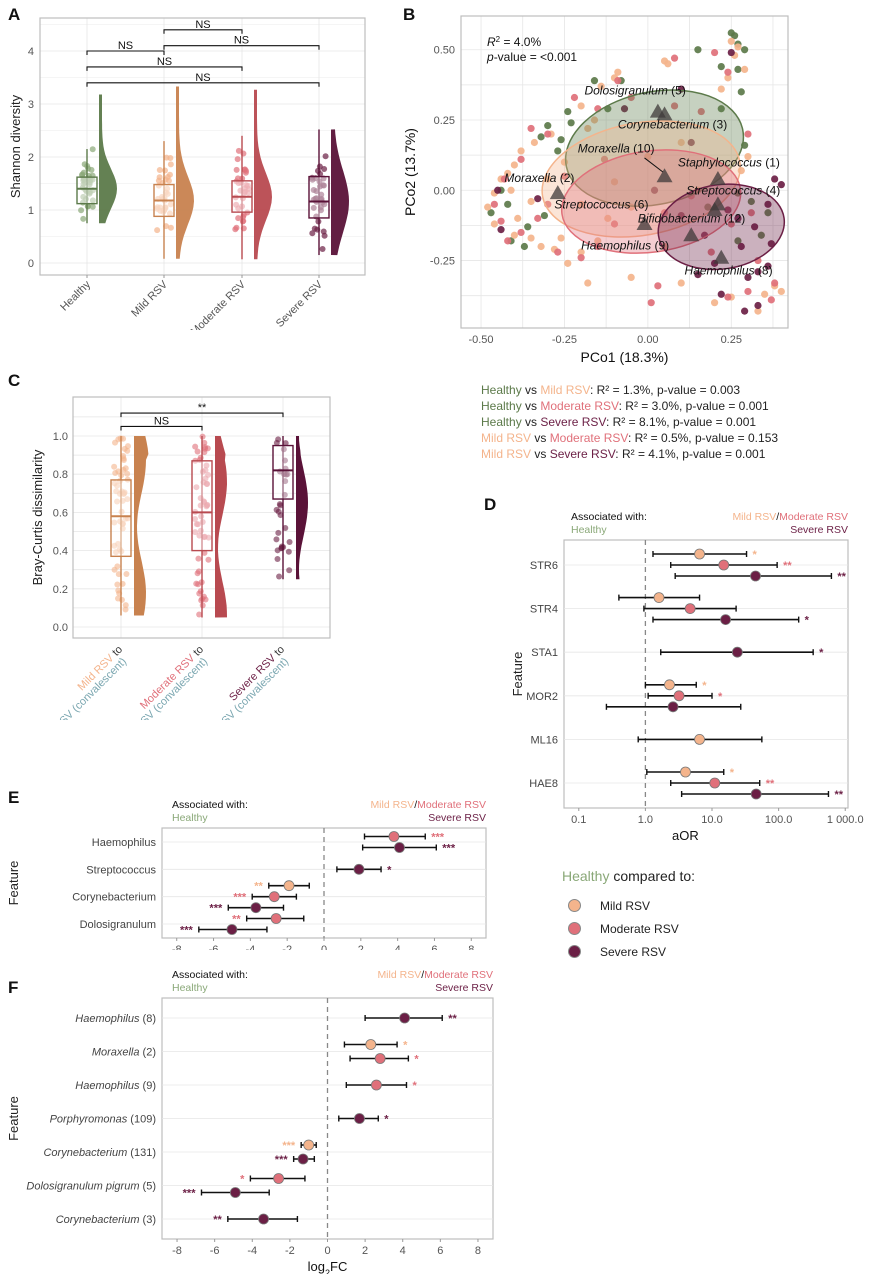  I want to click on legend-item: Moderate RSV, so click(631, 928).